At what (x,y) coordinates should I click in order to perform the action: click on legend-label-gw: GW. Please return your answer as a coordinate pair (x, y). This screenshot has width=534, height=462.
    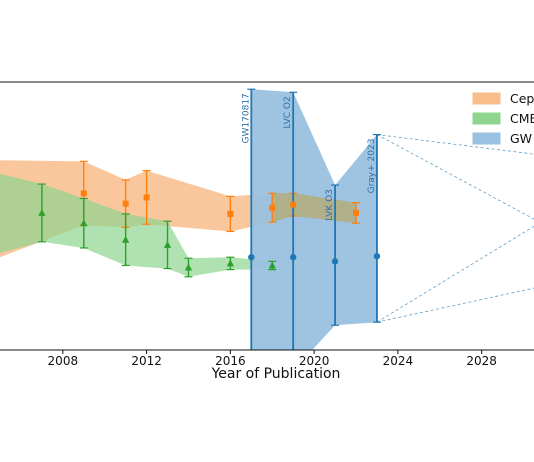
    Looking at the image, I should click on (521, 138).